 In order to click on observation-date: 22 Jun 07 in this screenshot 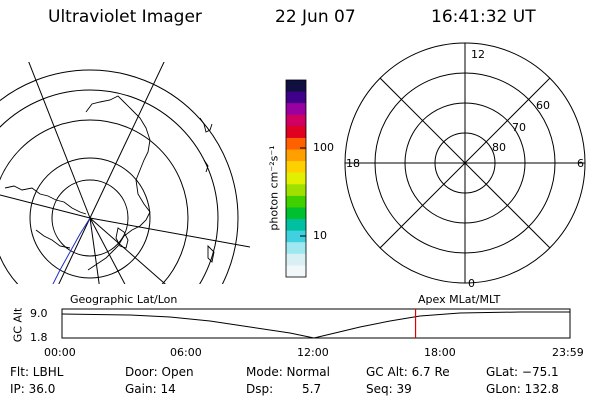, I will do `click(315, 17)`.